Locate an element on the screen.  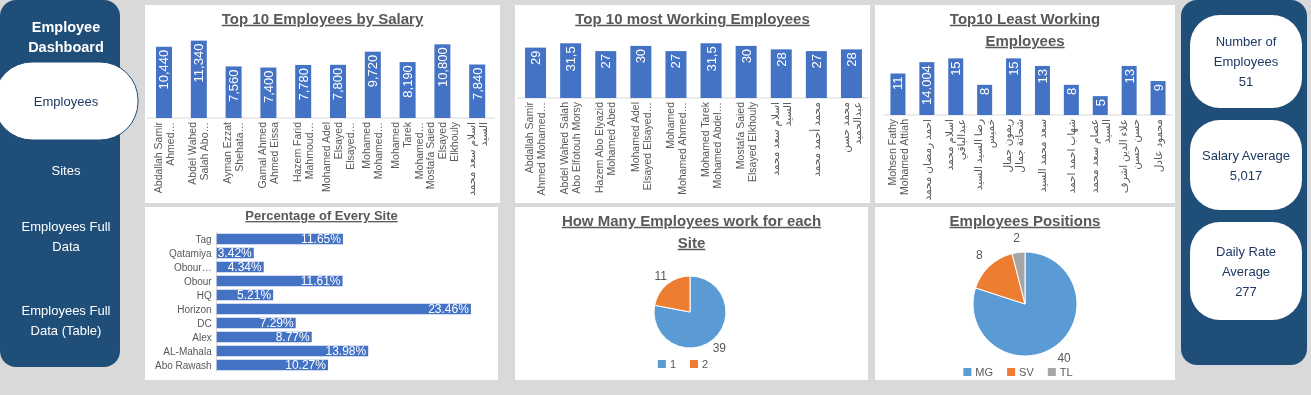
data-label: 7,800 is located at coordinates (338, 84).